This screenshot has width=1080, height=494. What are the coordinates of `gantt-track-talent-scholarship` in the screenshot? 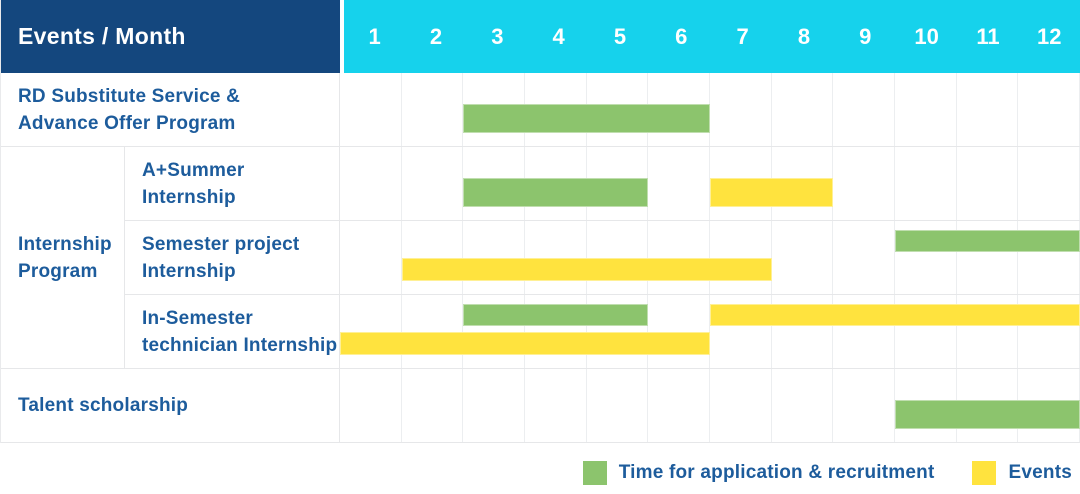 It's located at (710, 405).